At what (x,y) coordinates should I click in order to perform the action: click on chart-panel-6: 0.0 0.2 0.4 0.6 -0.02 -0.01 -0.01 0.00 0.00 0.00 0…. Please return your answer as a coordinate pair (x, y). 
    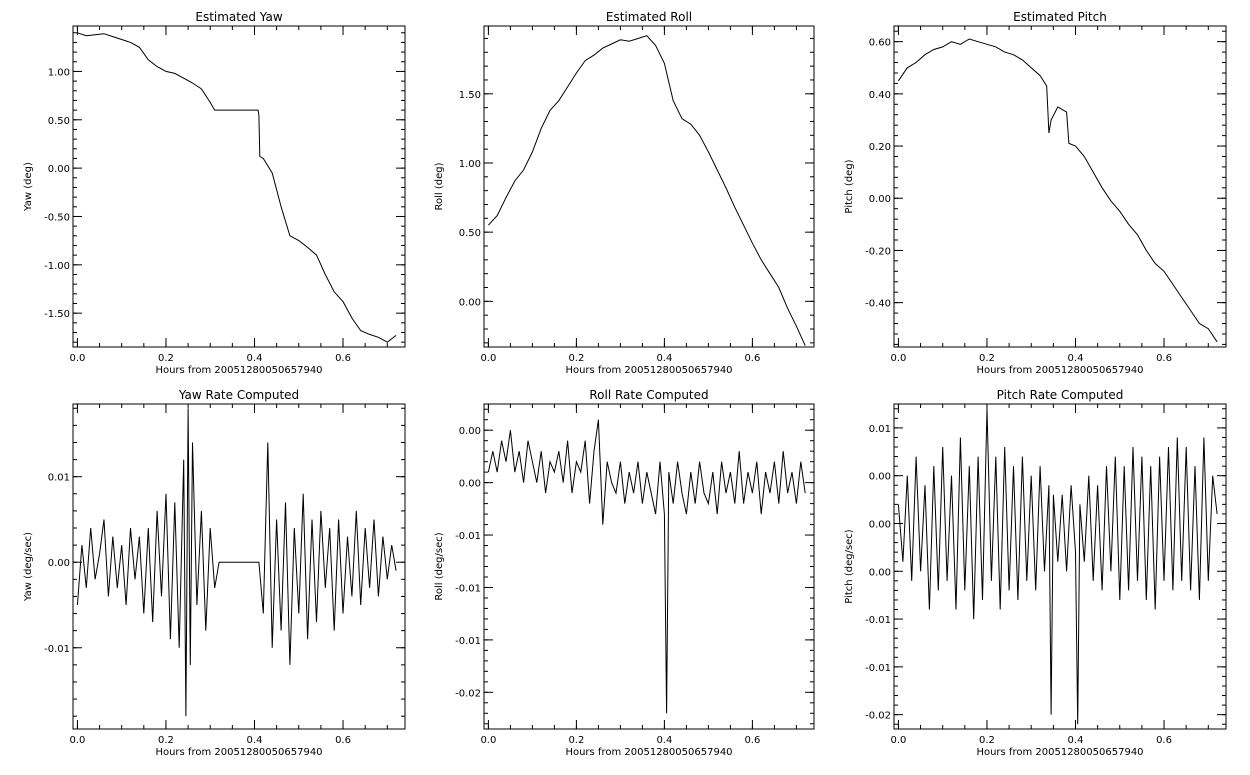
    Looking at the image, I should click on (1035, 573).